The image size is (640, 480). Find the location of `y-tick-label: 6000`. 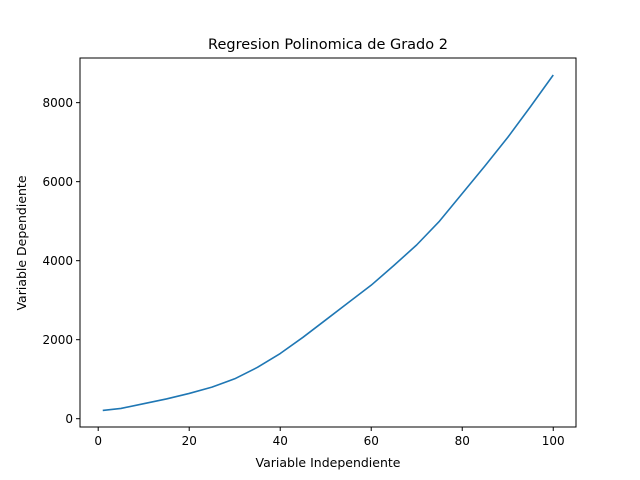

y-tick-label: 6000 is located at coordinates (57, 182).